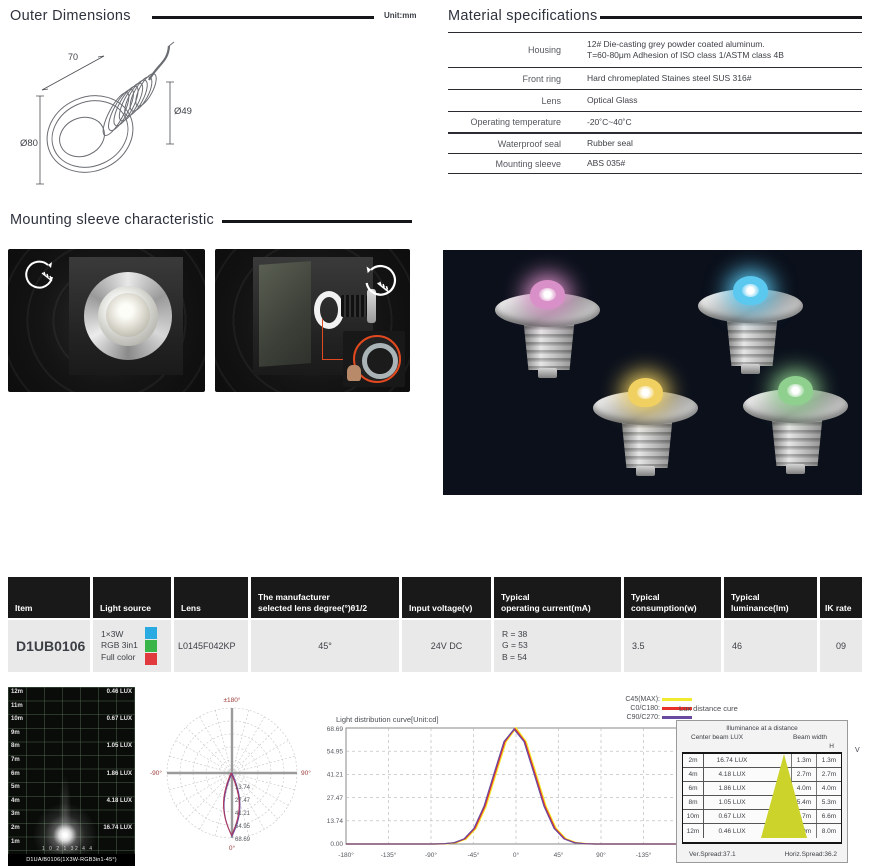  I want to click on col-header: Light source, so click(132, 597).